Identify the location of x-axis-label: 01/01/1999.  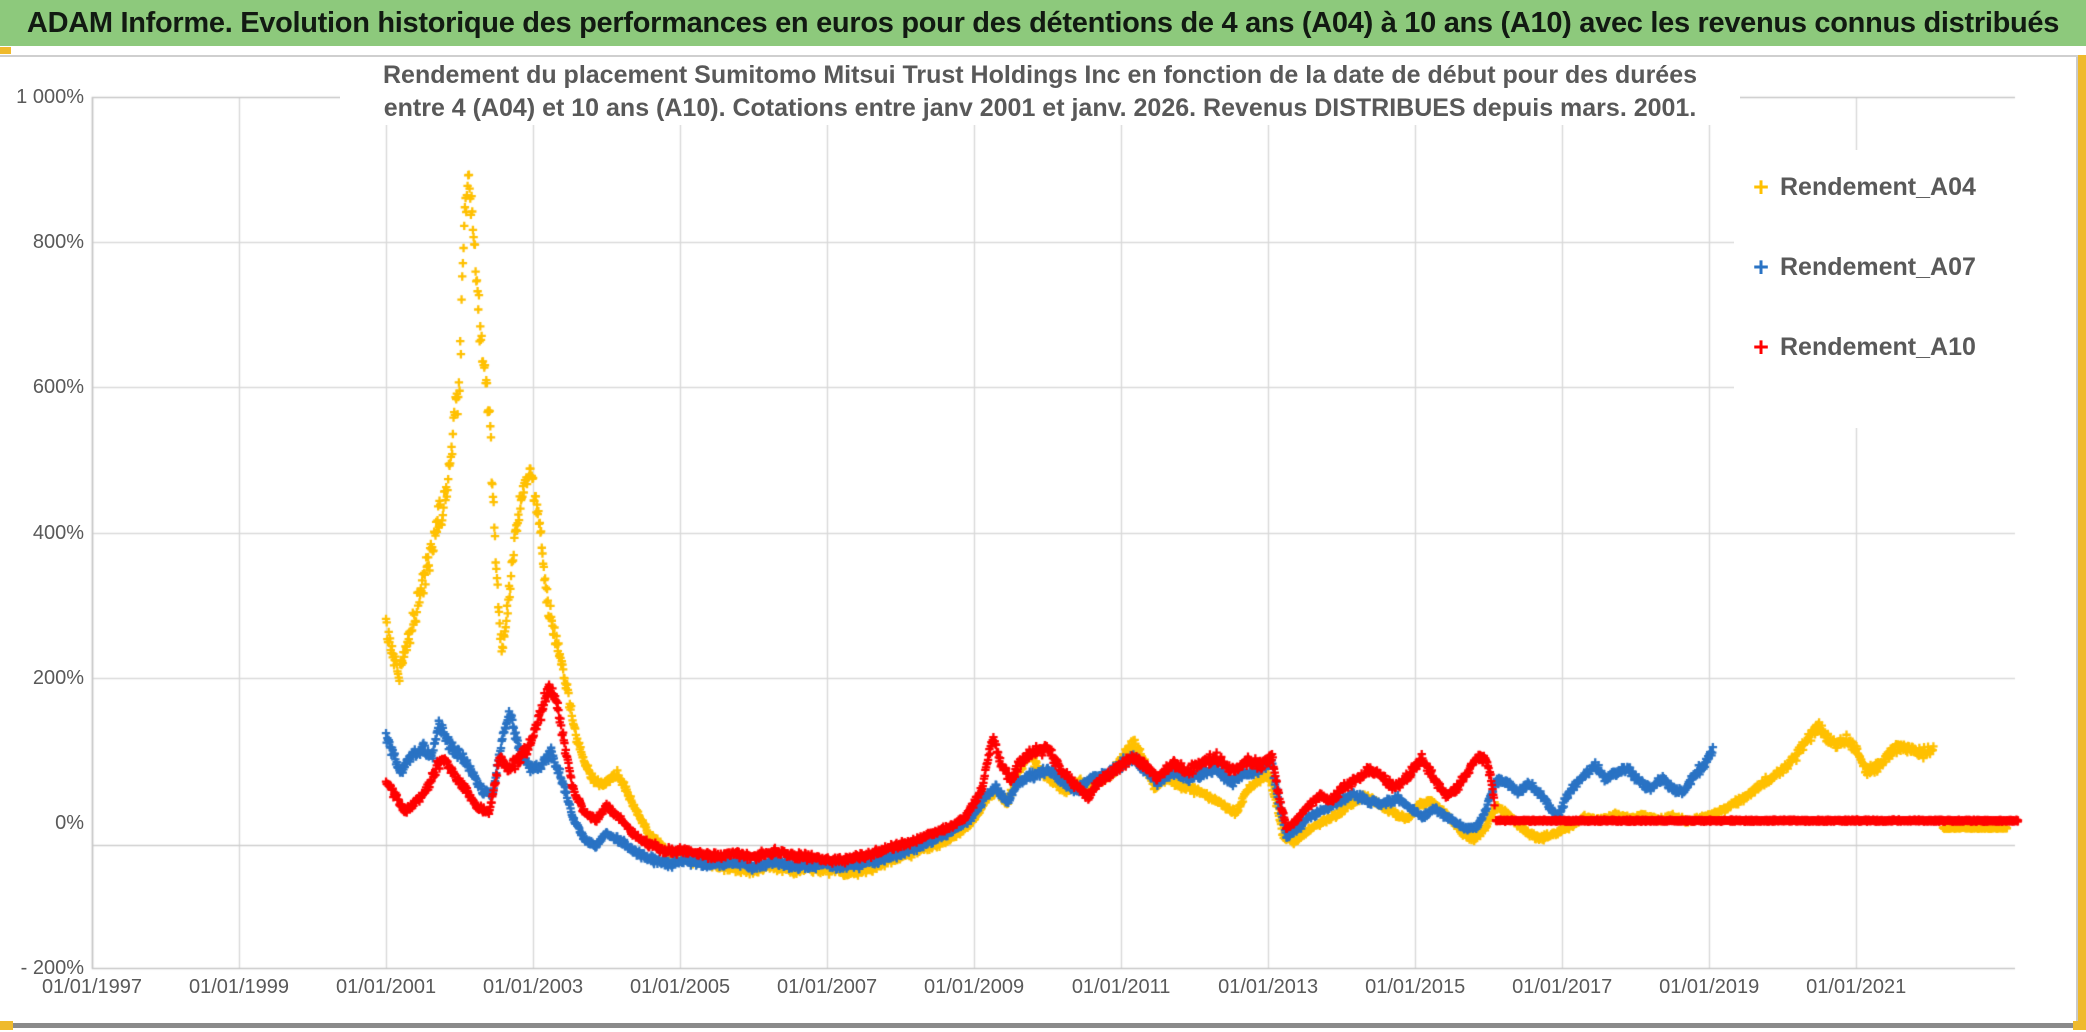
(239, 987).